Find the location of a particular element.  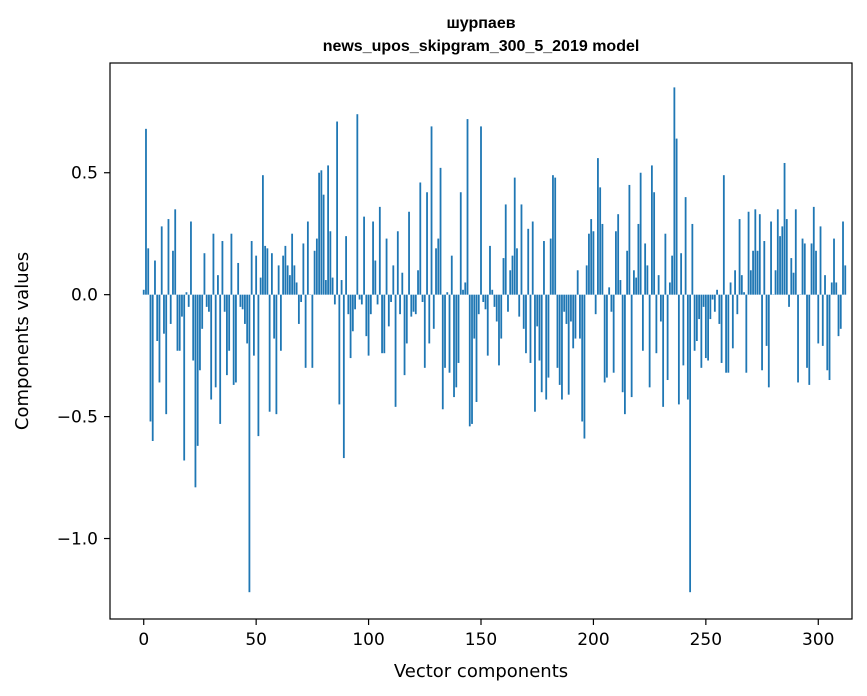

y-tick-label: −1.0 is located at coordinates (77, 540).